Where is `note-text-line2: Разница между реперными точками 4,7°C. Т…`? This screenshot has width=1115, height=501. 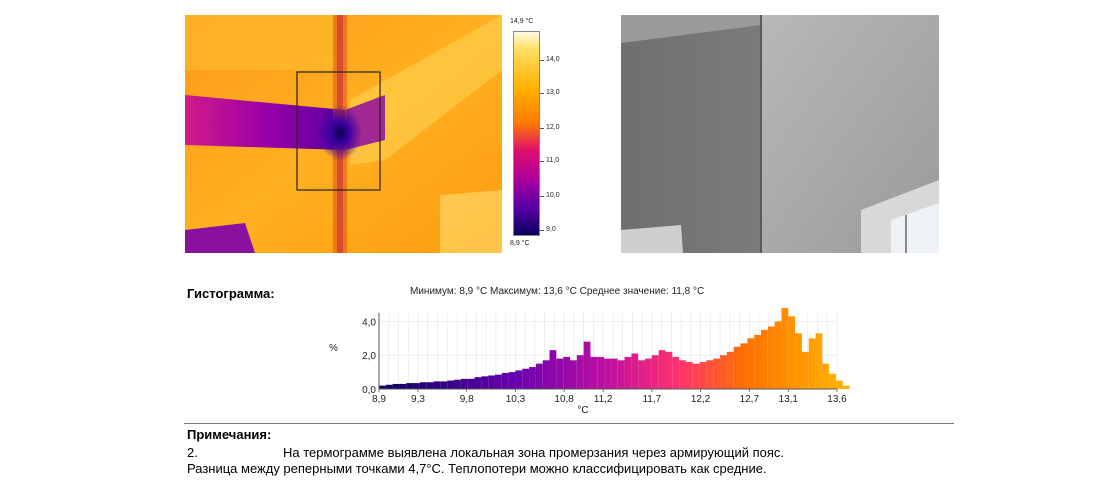 note-text-line2: Разница между реперными точками 4,7°C. Т… is located at coordinates (477, 468).